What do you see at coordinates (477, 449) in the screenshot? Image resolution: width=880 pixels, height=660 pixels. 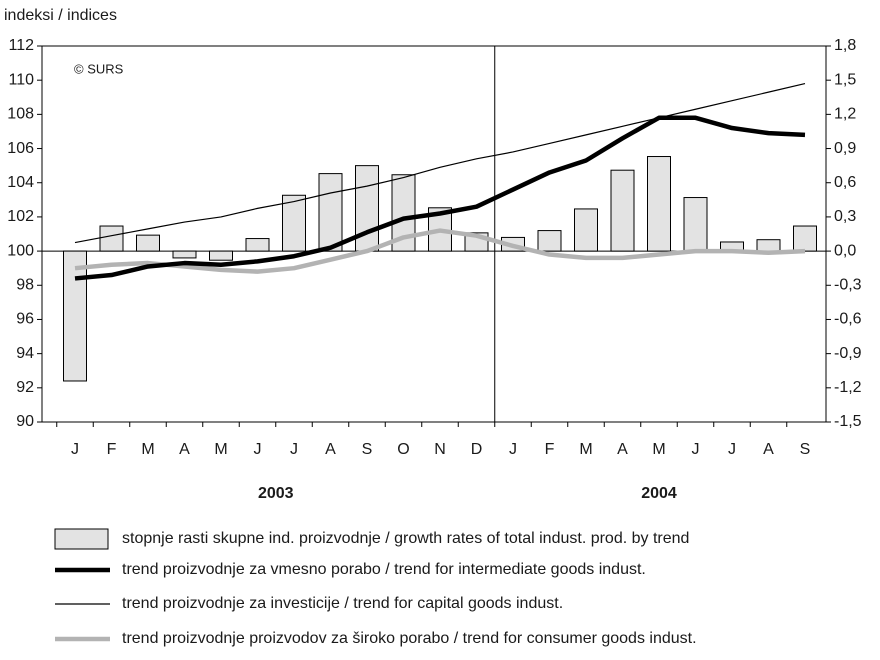 I see `x-tick-label: D` at bounding box center [477, 449].